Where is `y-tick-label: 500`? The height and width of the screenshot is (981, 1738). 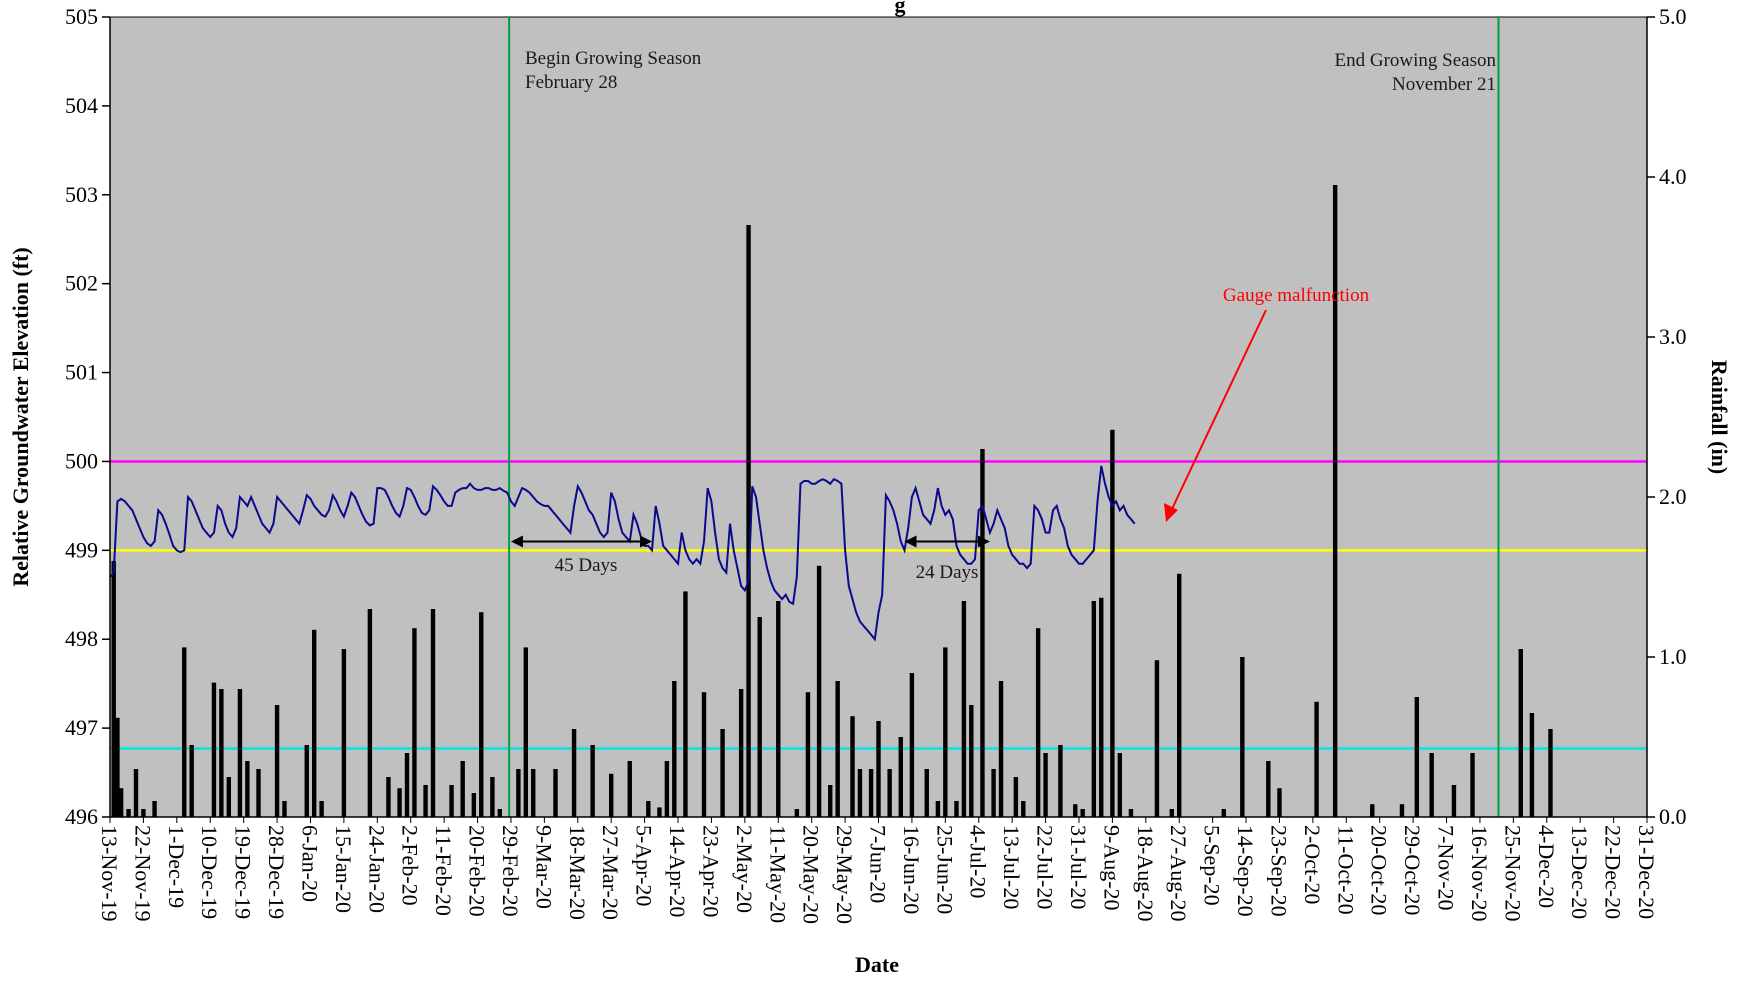 y-tick-label: 500 is located at coordinates (81, 460).